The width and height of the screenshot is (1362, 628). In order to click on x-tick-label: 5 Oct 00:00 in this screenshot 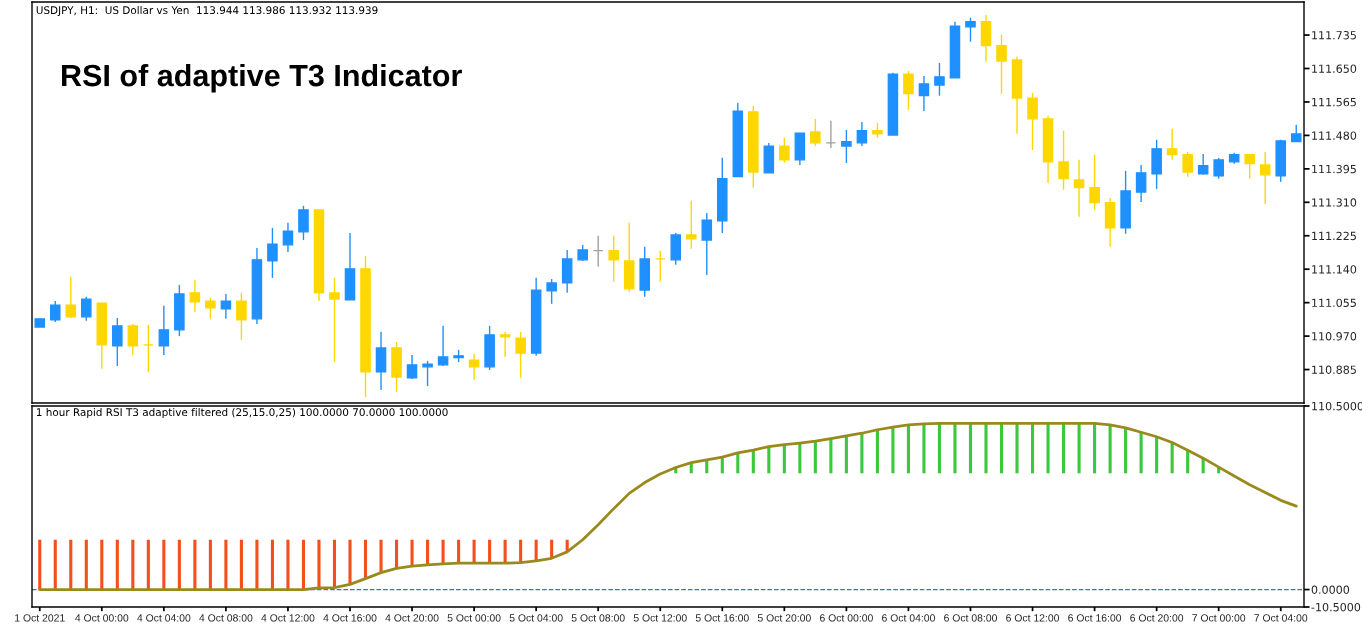, I will do `click(474, 618)`.